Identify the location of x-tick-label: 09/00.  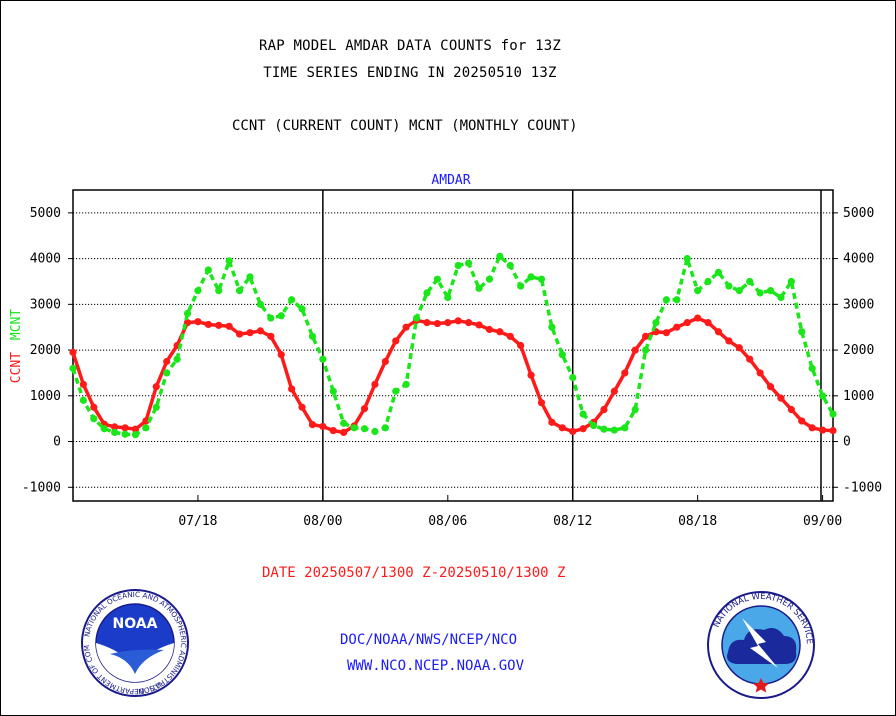
(822, 521).